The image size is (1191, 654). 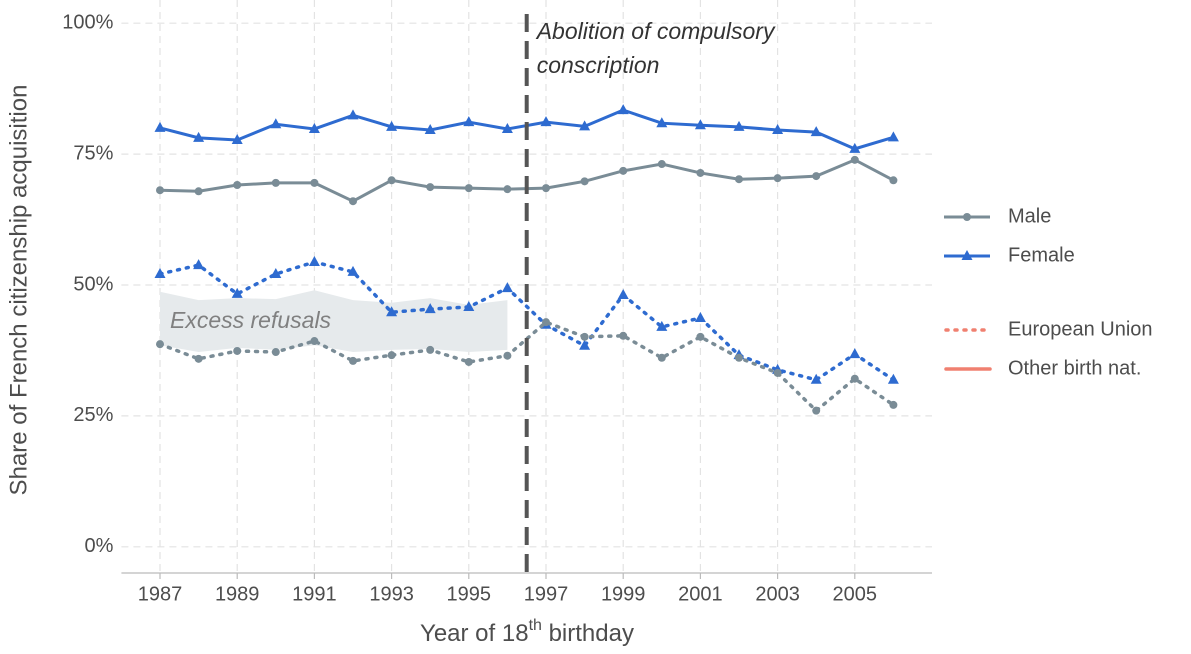 What do you see at coordinates (160, 594) in the screenshot?
I see `x-tick-label: 1987` at bounding box center [160, 594].